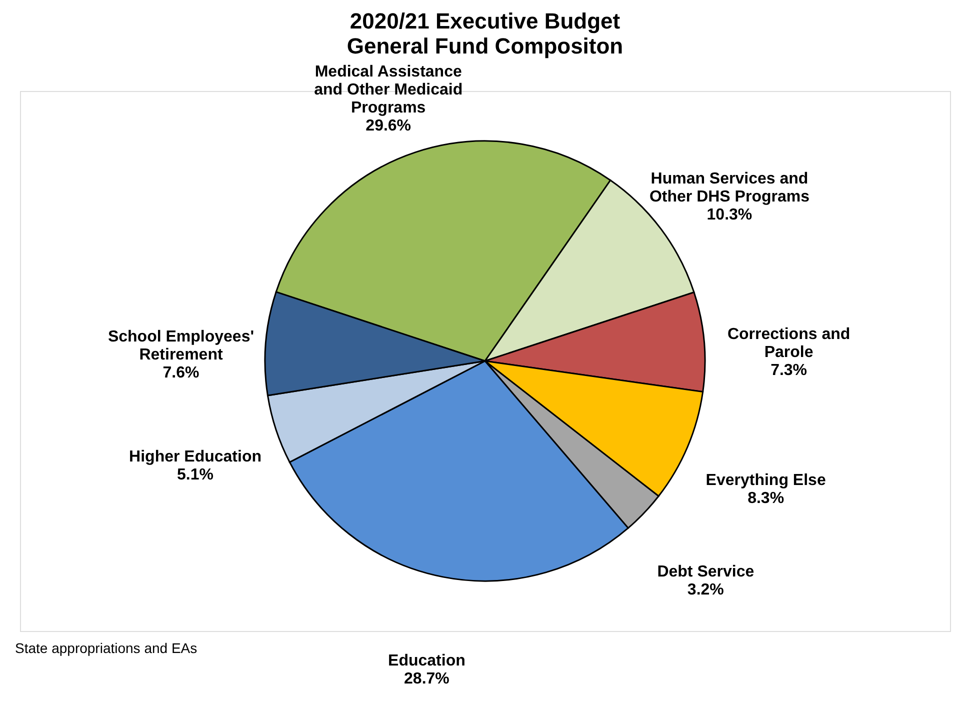 The height and width of the screenshot is (706, 972). Describe the element at coordinates (427, 679) in the screenshot. I see `data-label: 28.7%` at that location.